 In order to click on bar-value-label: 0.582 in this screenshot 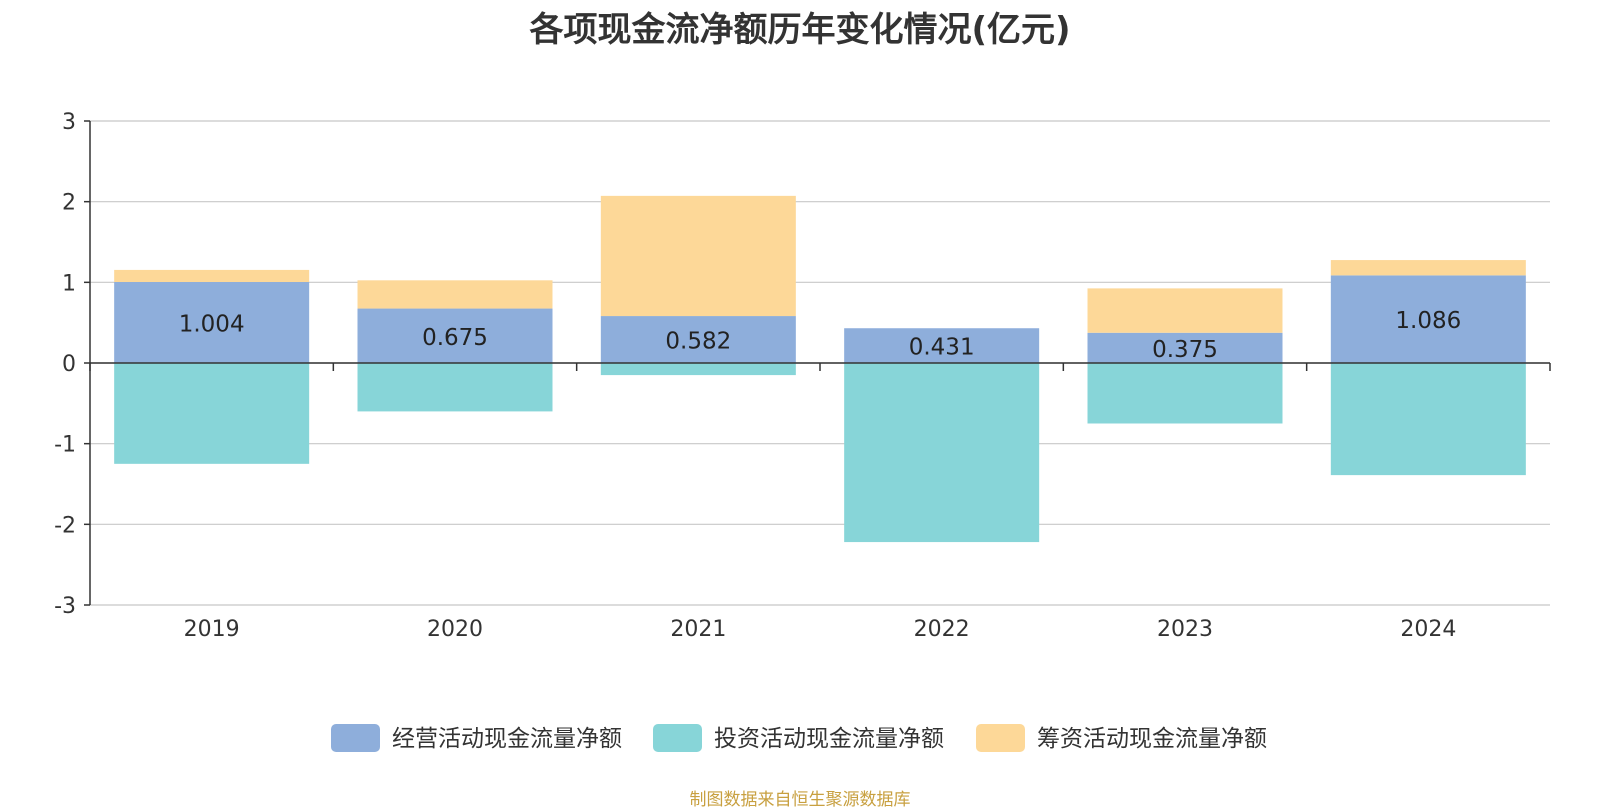, I will do `click(698, 342)`.